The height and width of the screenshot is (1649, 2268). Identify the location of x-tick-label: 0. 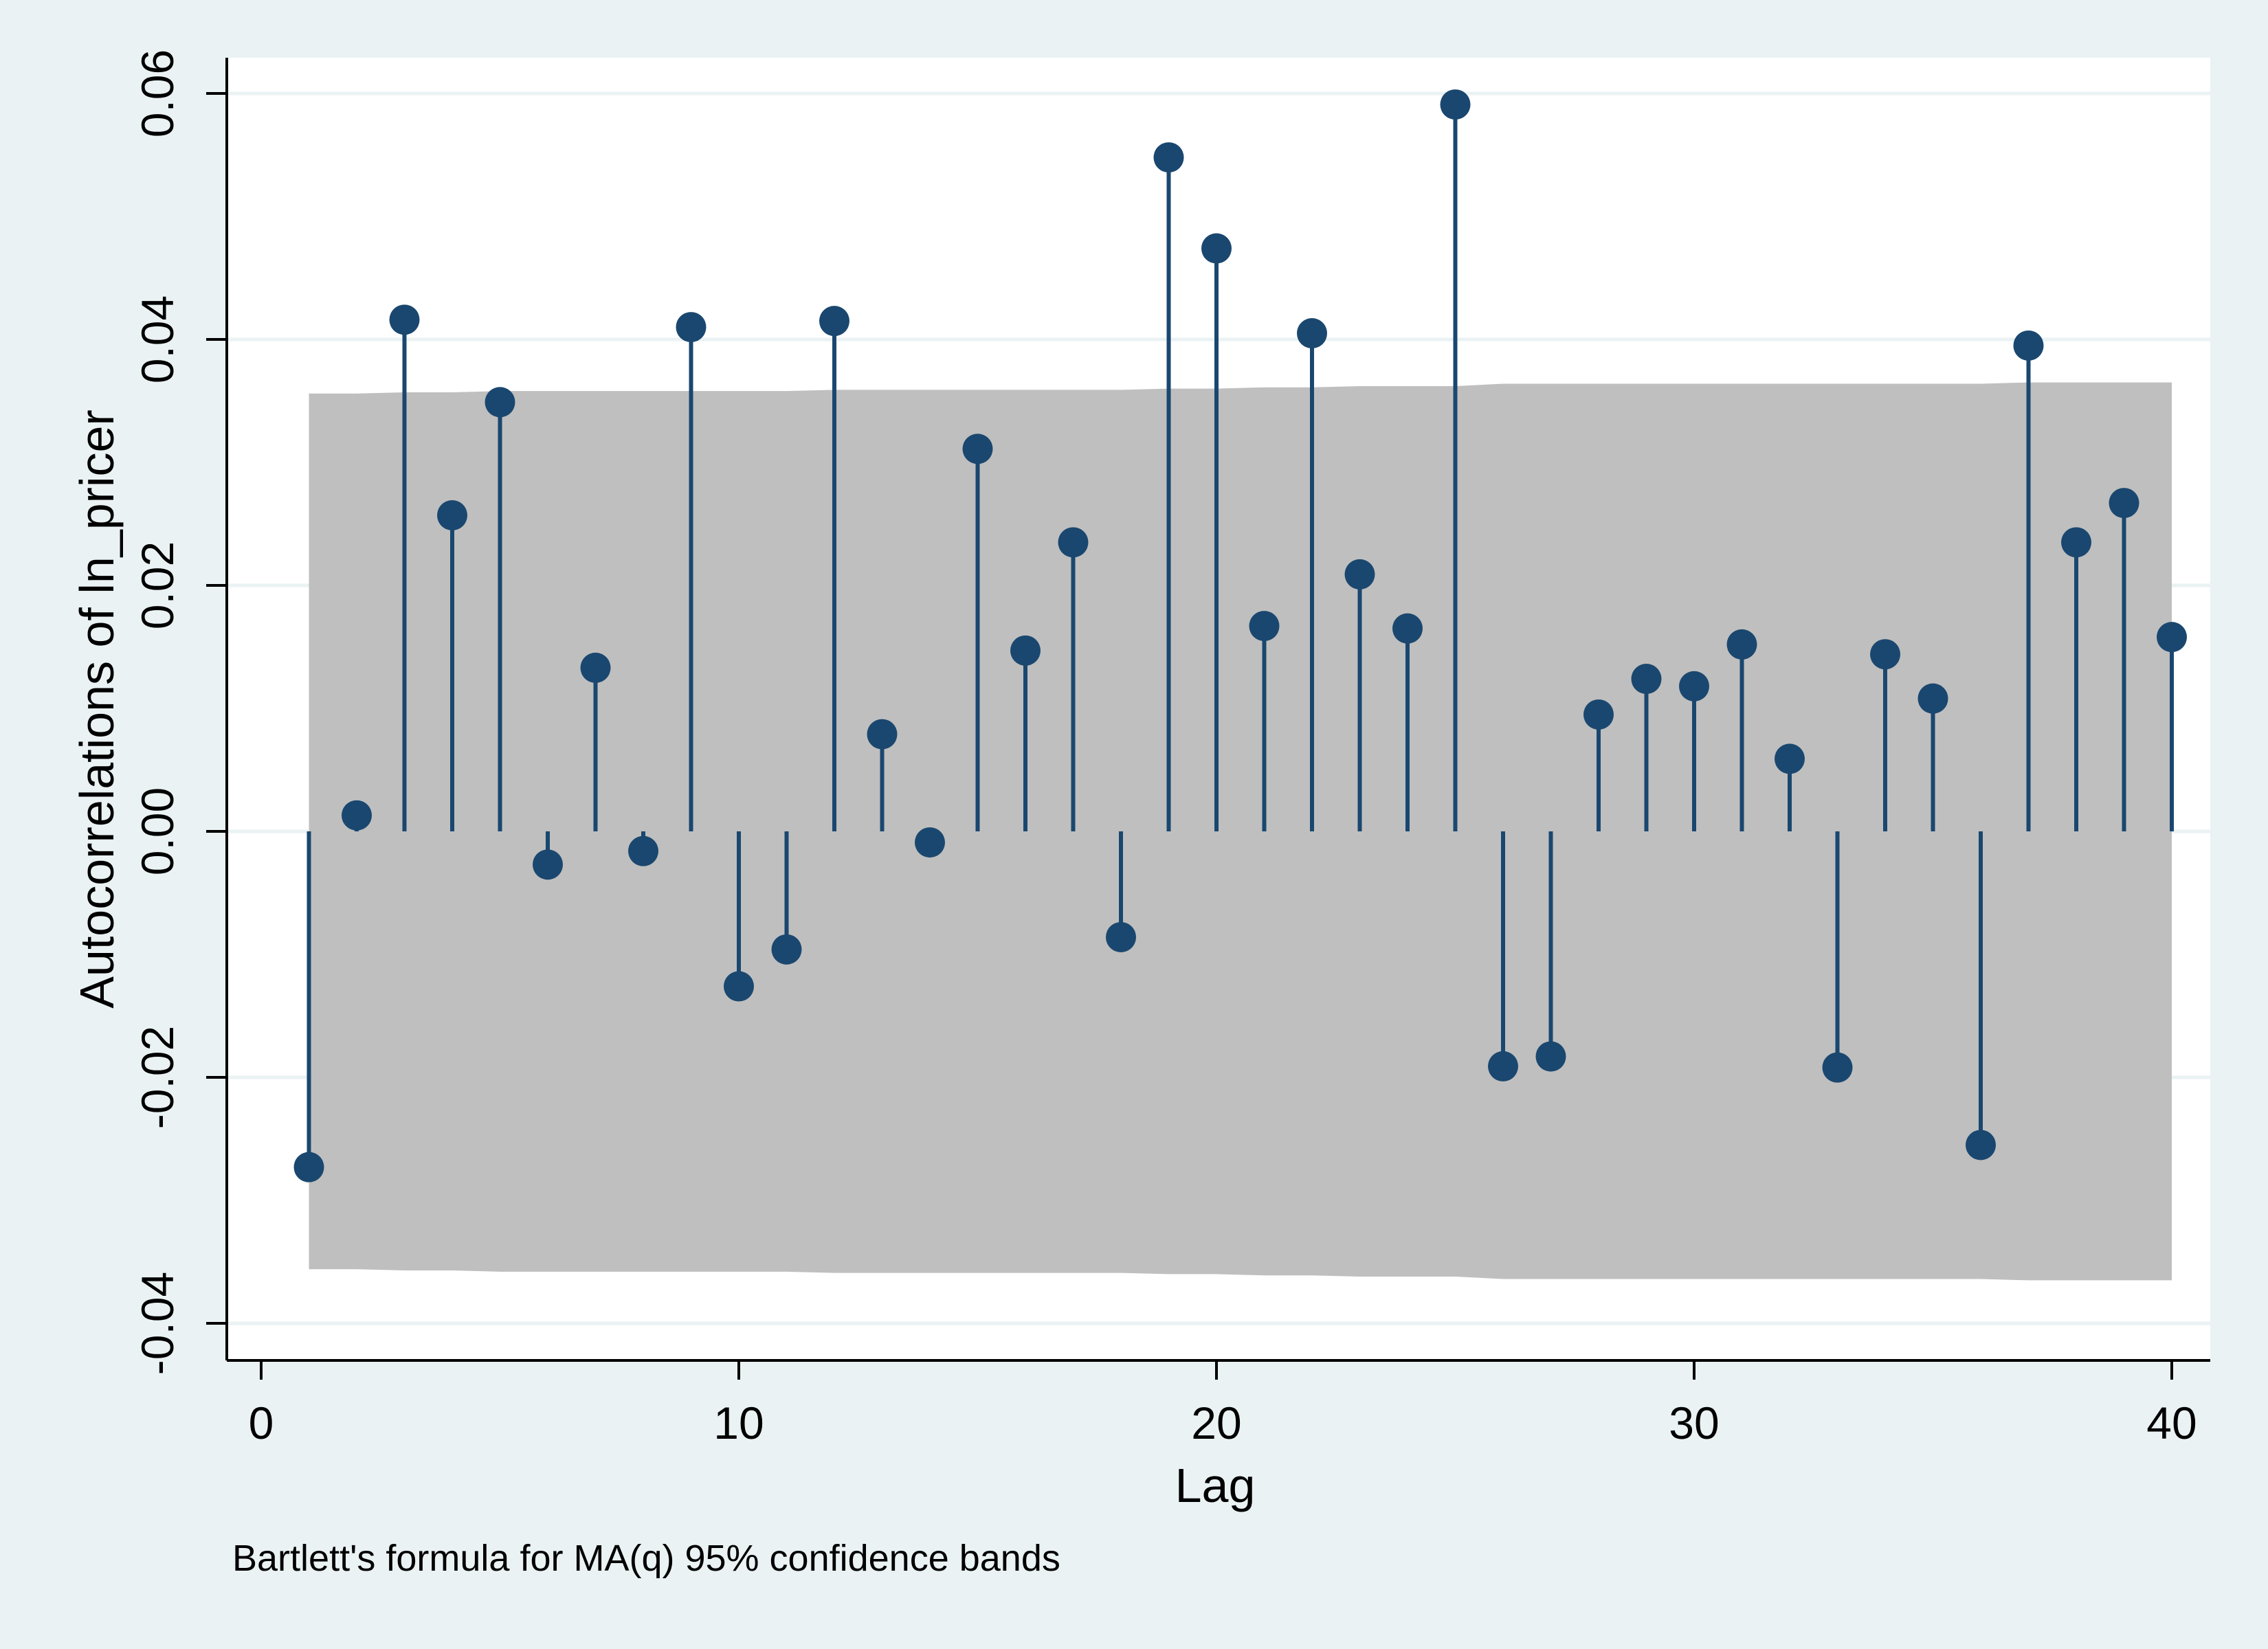
(261, 1423).